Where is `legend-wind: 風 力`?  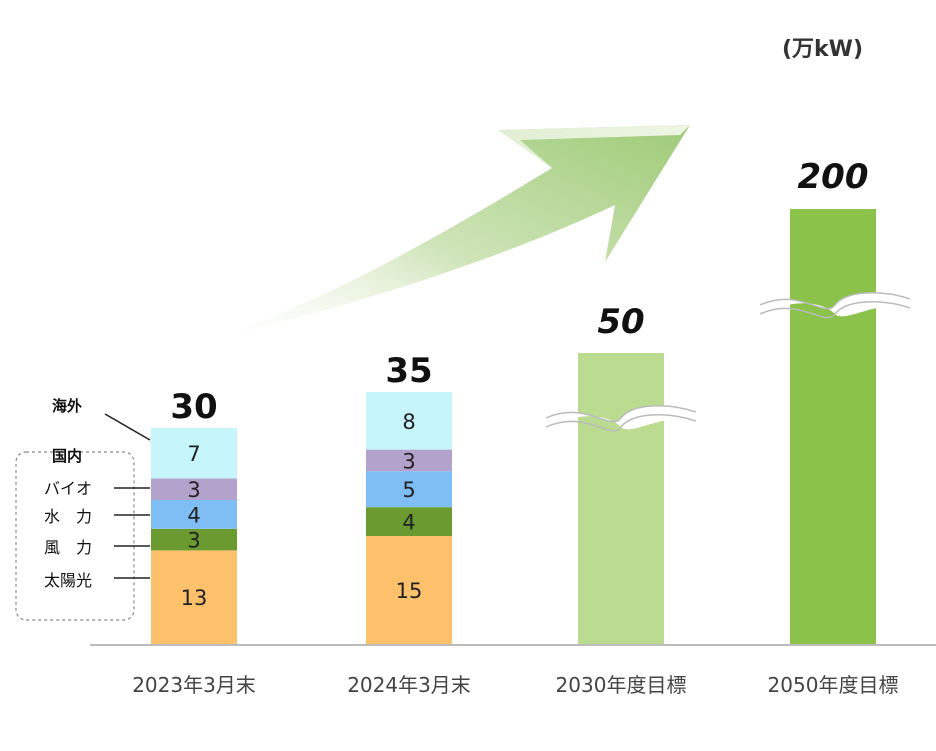
legend-wind: 風 力 is located at coordinates (68, 547).